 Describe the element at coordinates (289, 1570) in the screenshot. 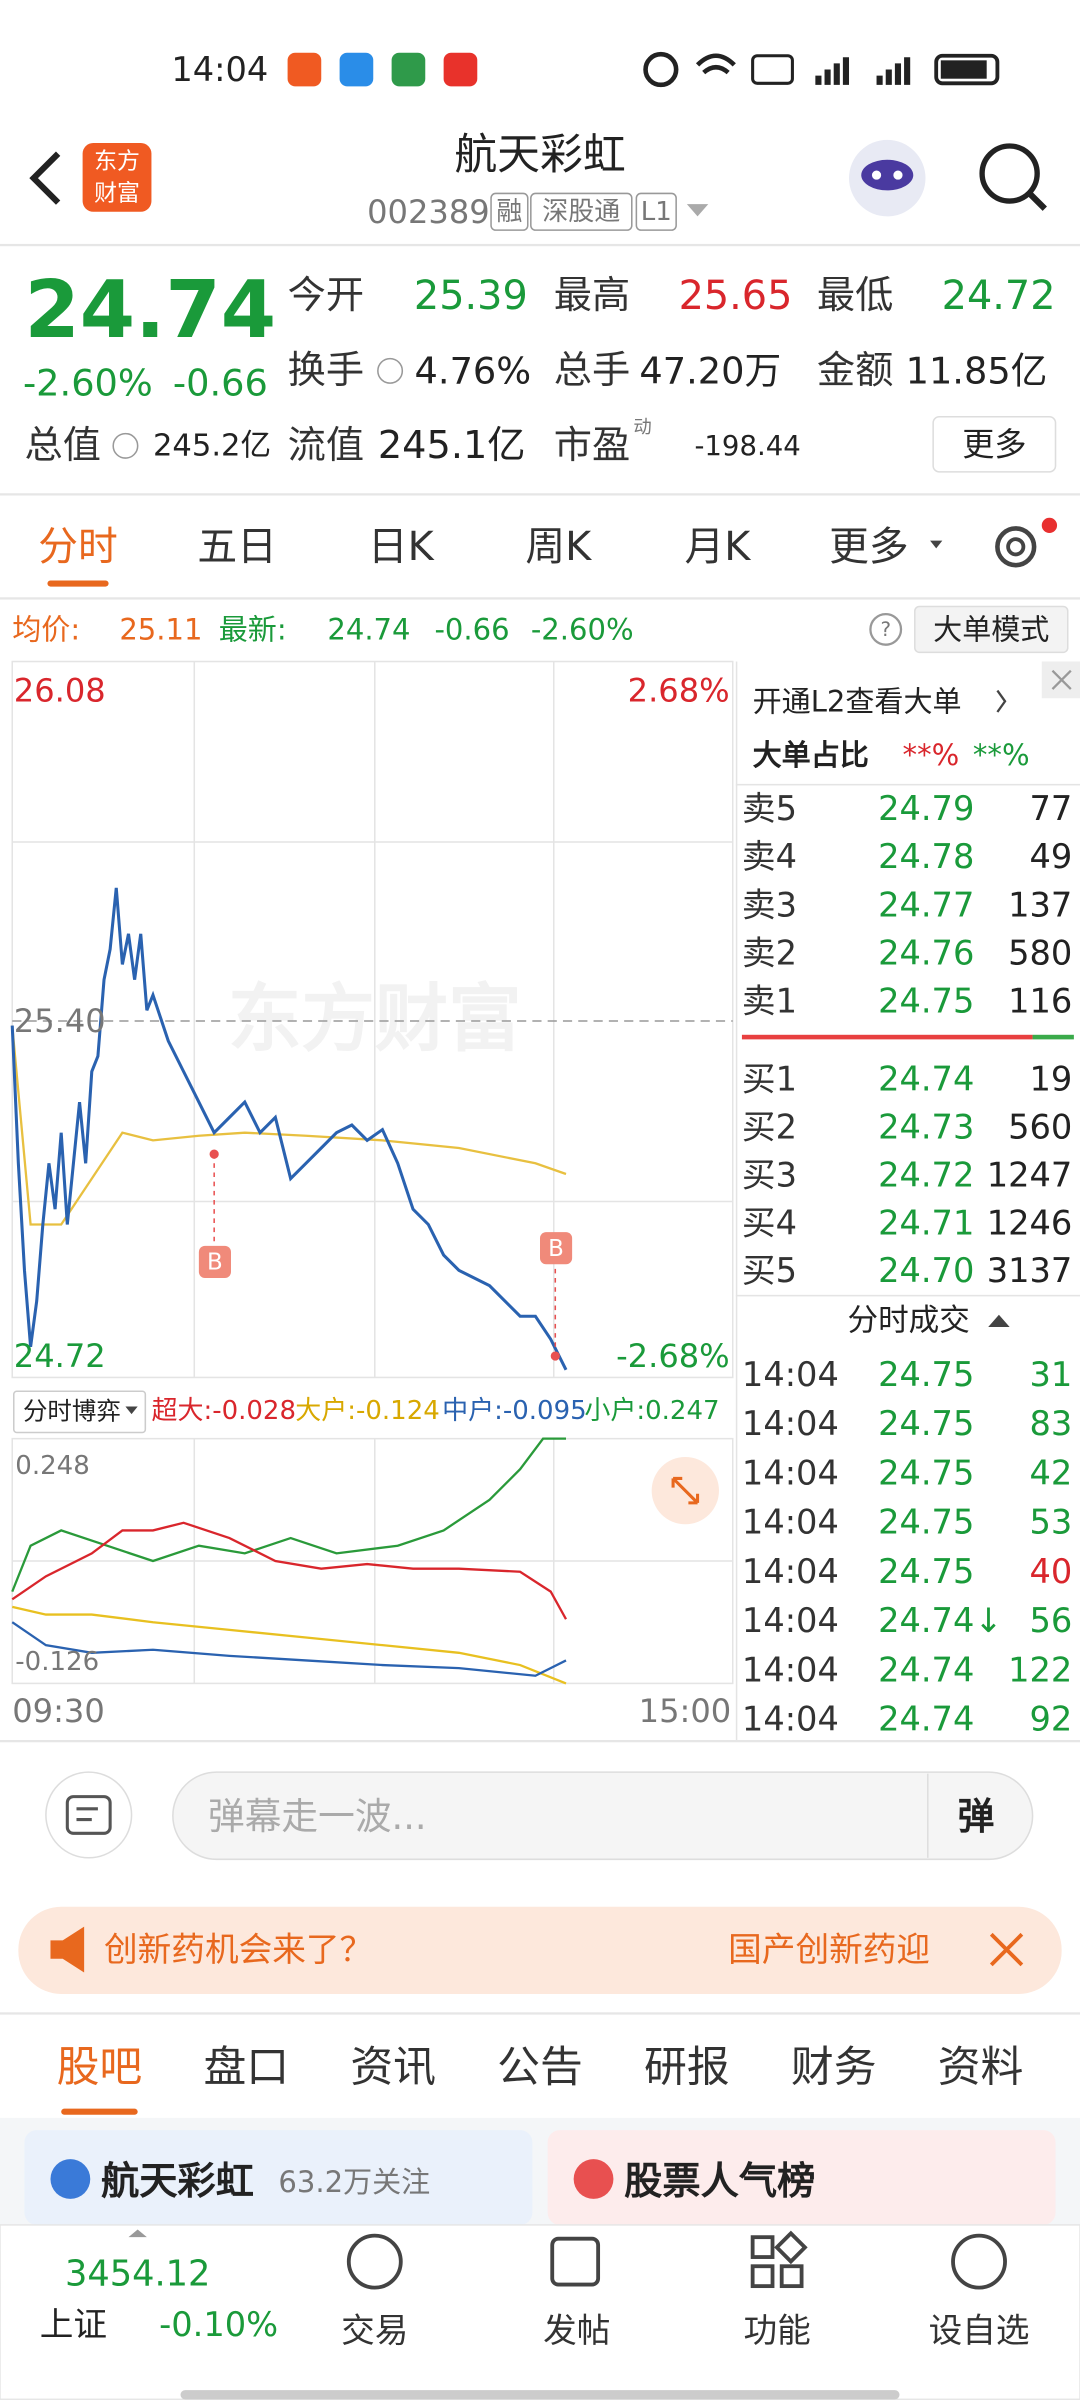

I see `sub-line-red` at that location.